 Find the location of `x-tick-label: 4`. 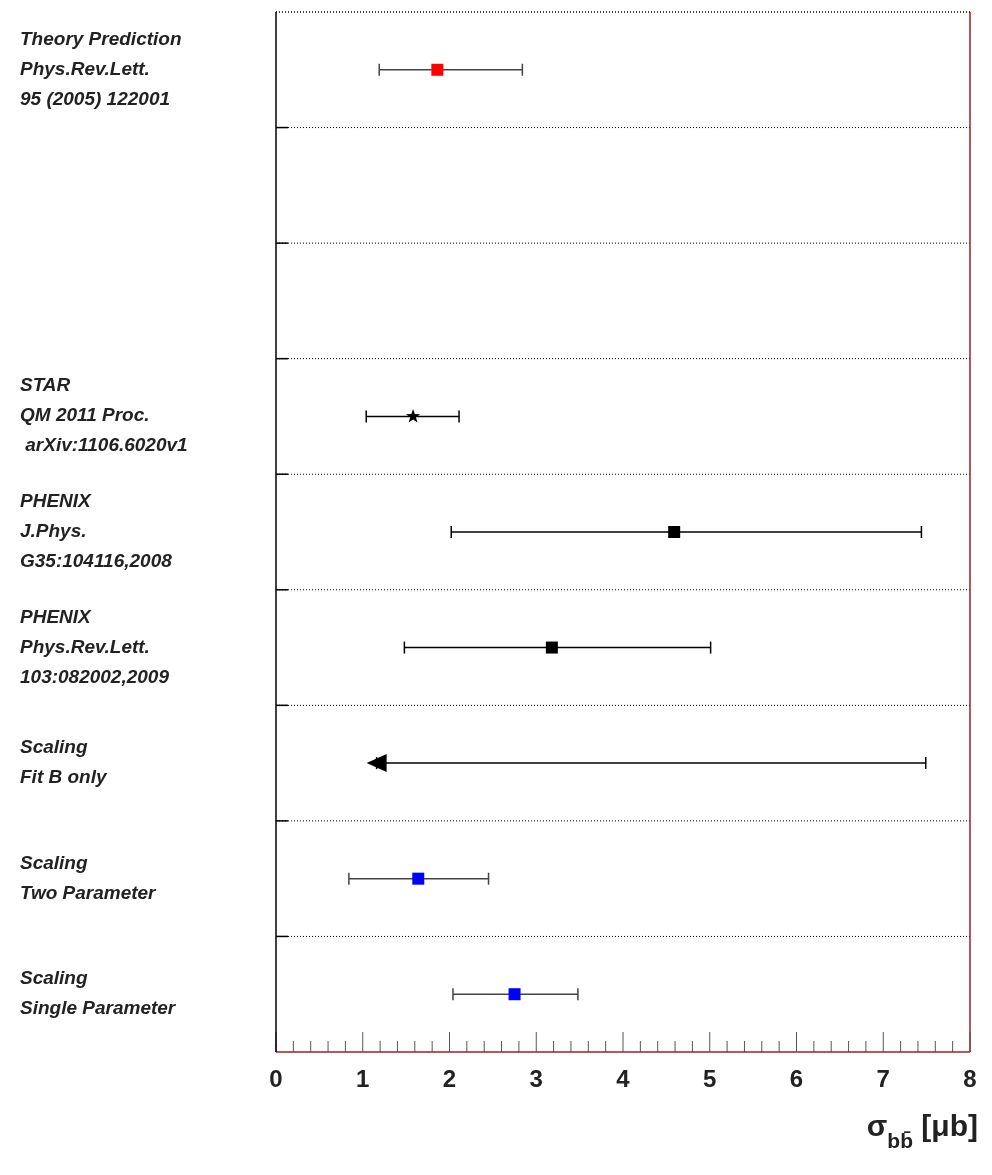

x-tick-label: 4 is located at coordinates (623, 1079).